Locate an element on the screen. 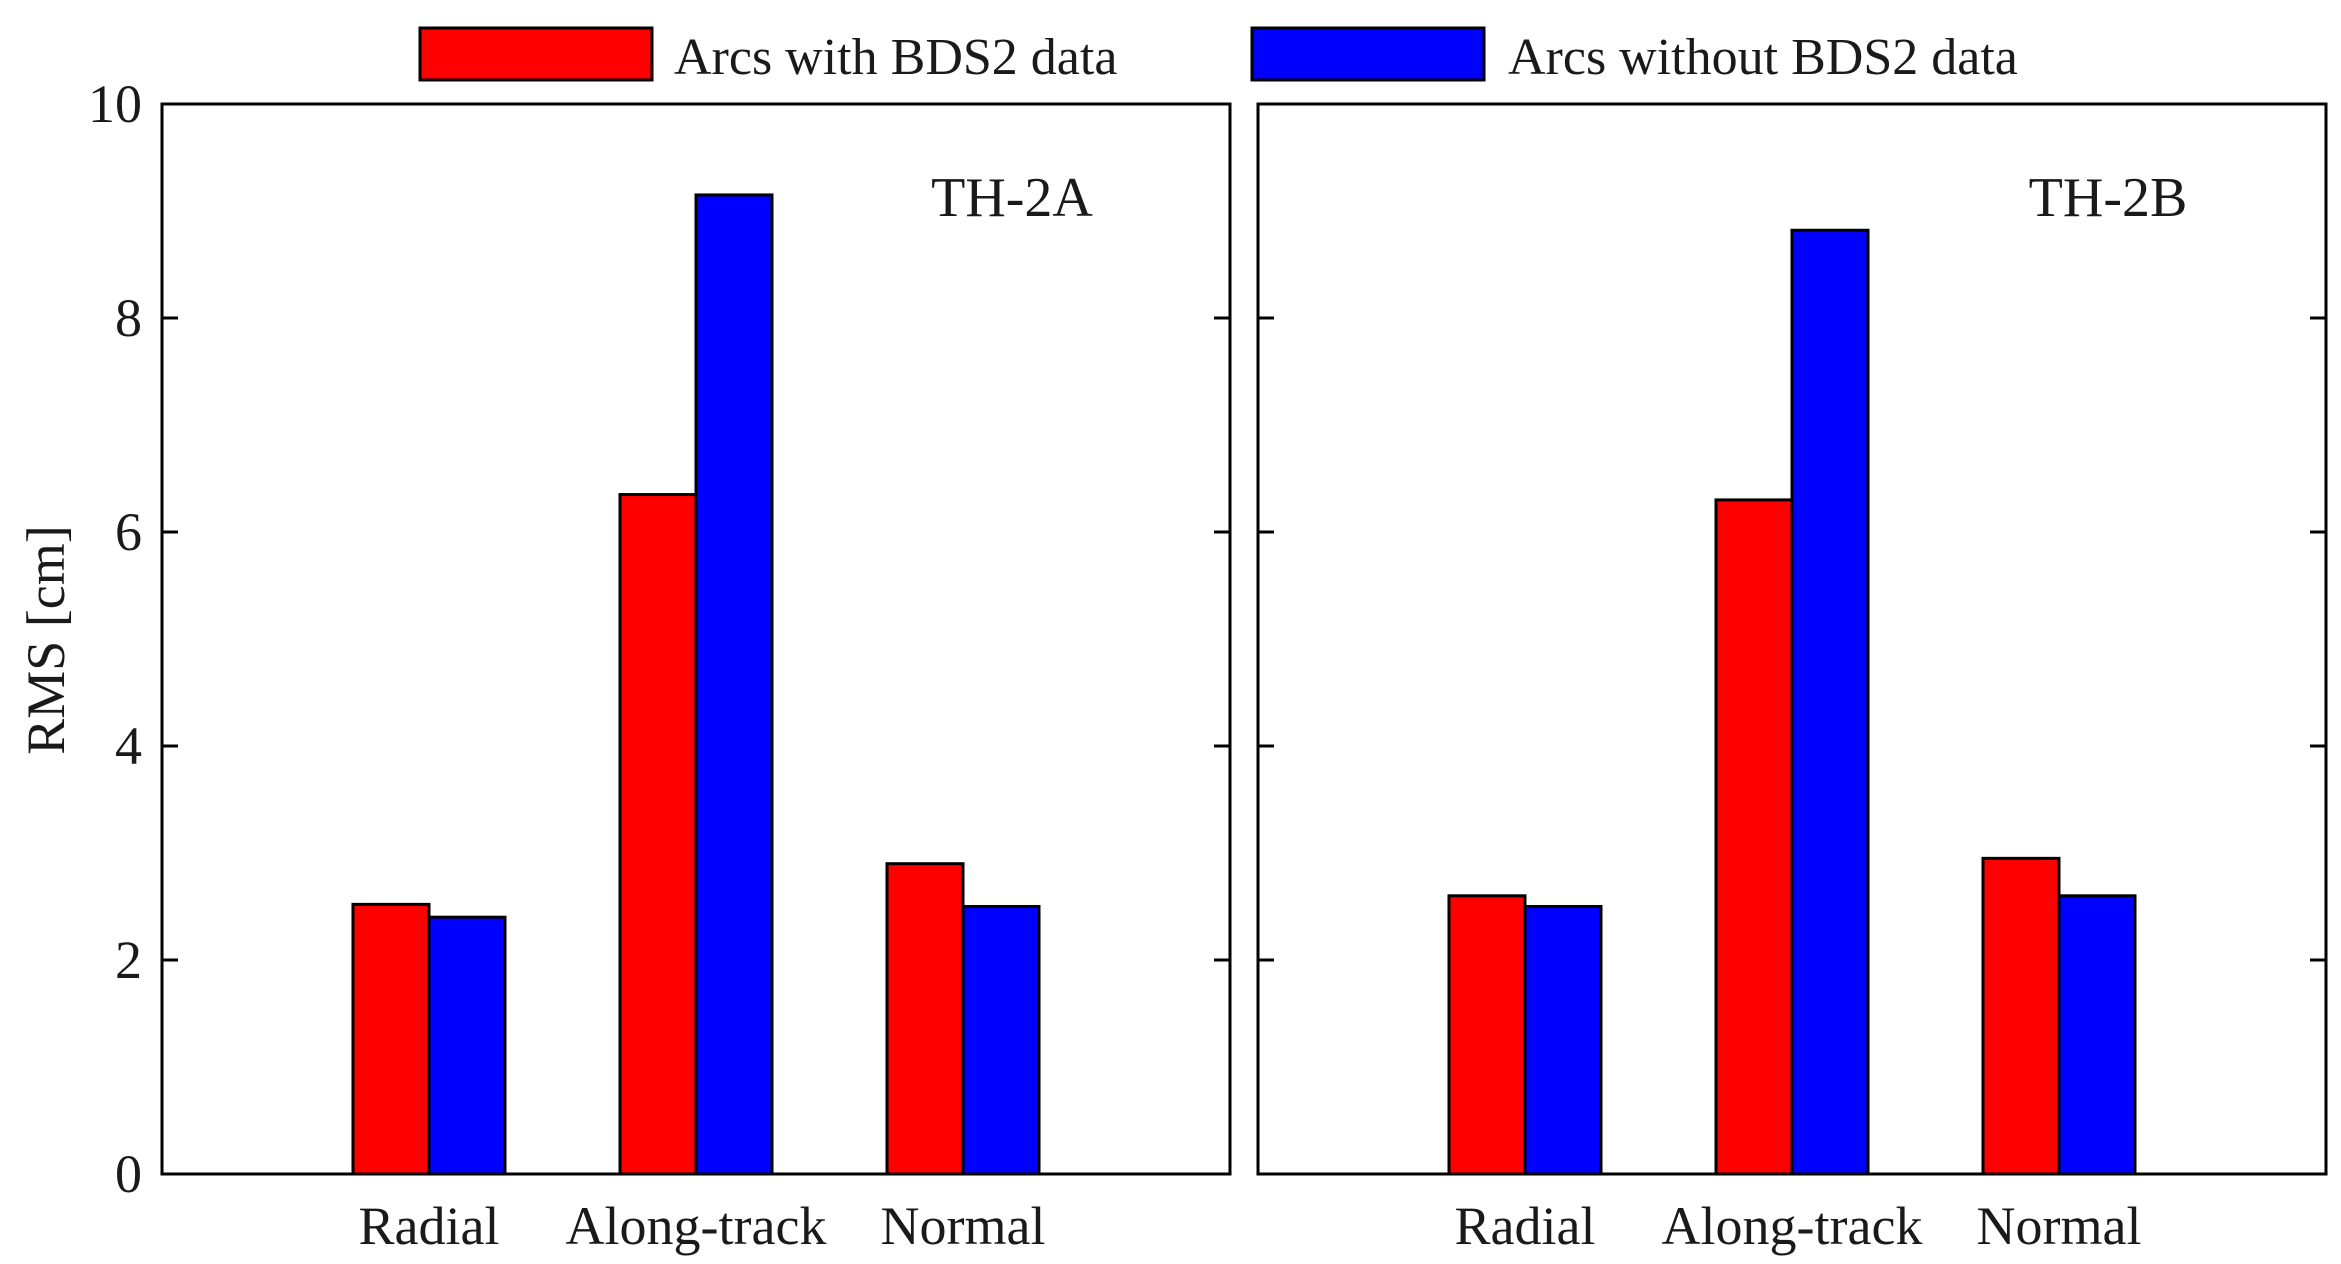  bar-th-2a-radial-with-bds2 is located at coordinates (391, 1039).